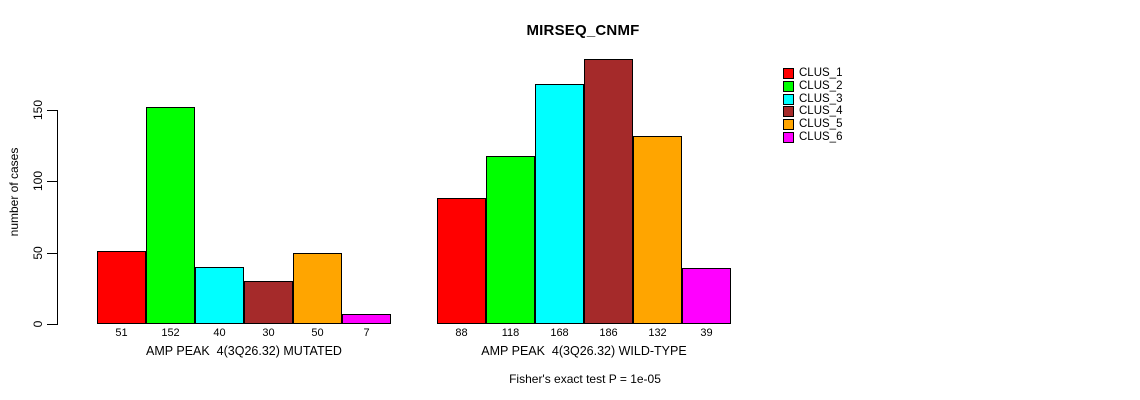 This screenshot has height=400, width=1140. Describe the element at coordinates (219, 333) in the screenshot. I see `bar-value-label: 40` at that location.